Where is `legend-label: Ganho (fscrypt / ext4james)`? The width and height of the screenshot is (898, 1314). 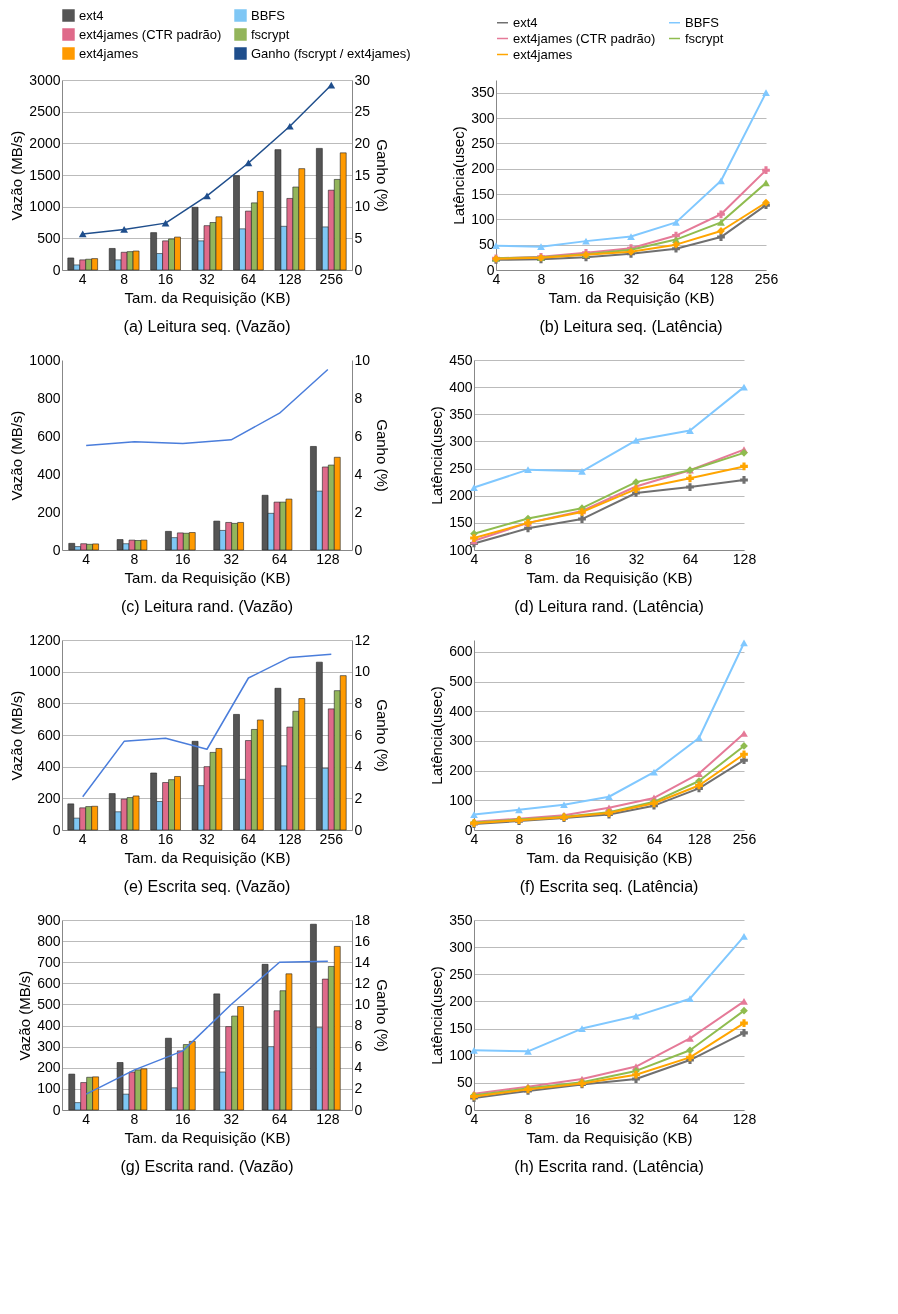
legend-label: Ganho (fscrypt / ext4james) is located at coordinates (331, 53).